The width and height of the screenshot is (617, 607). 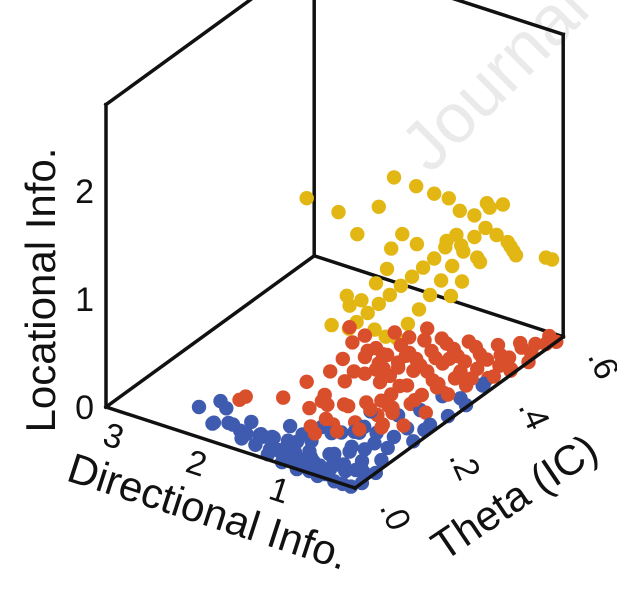 What do you see at coordinates (84, 408) in the screenshot?
I see `z-tick-label: 0` at bounding box center [84, 408].